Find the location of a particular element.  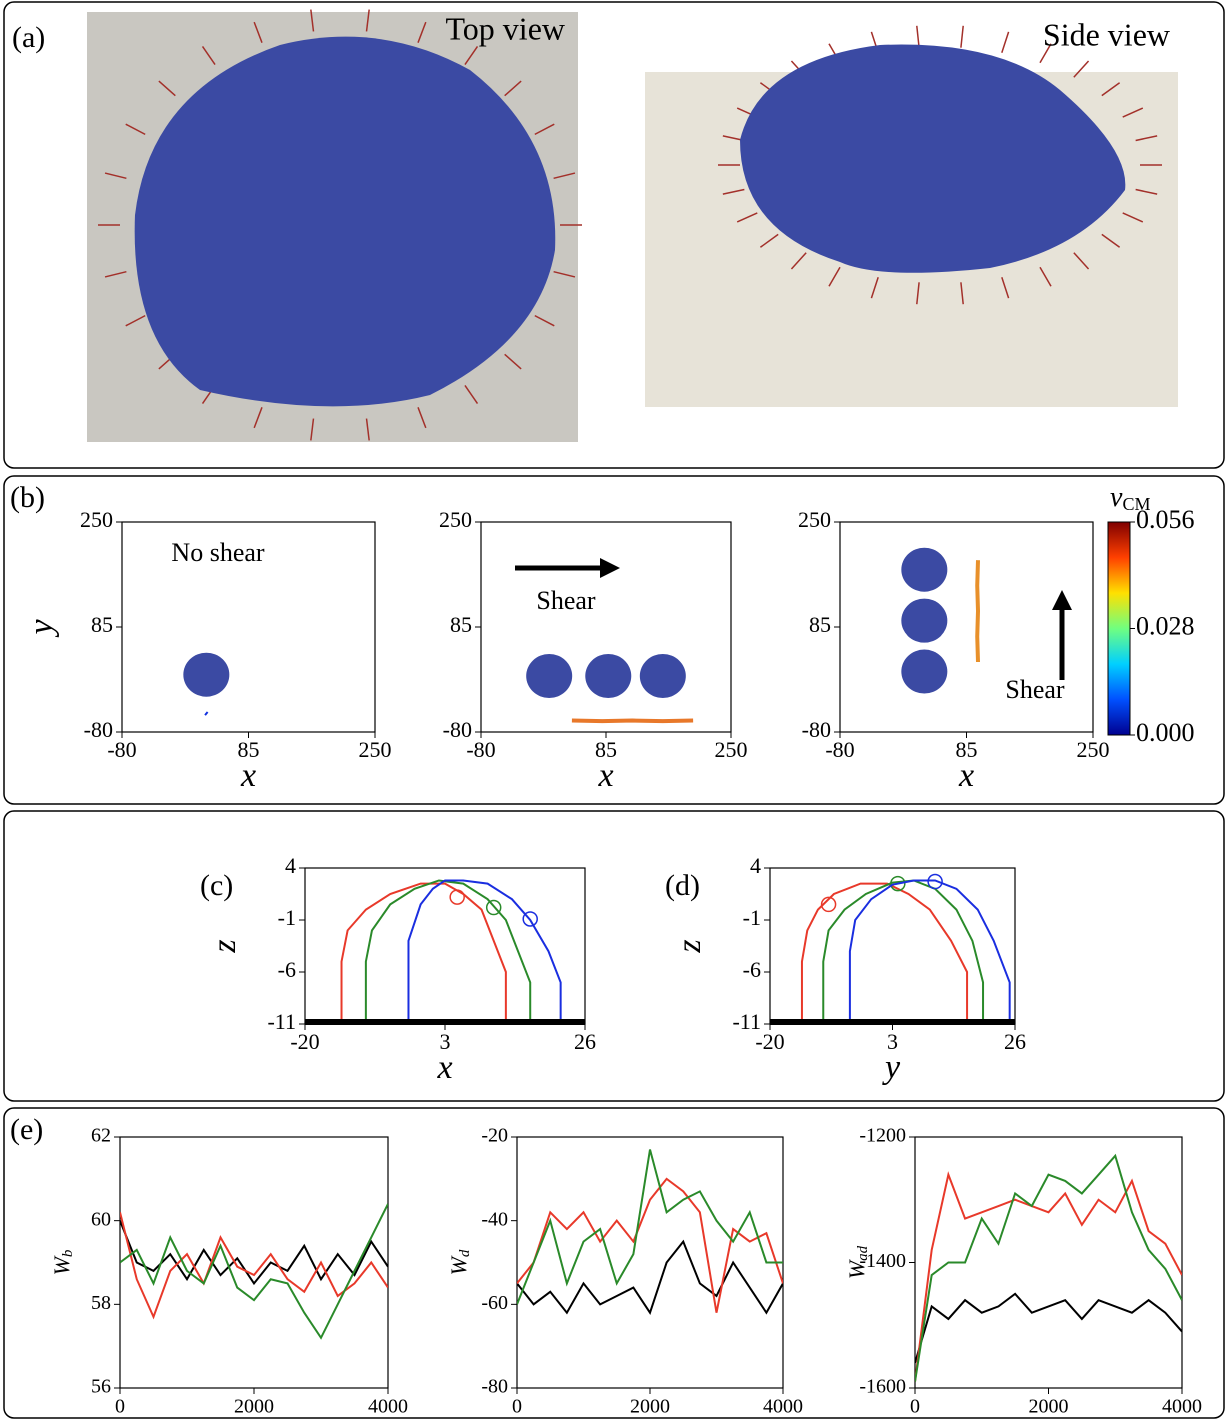

y-axis-label: Wb is located at coordinates (62, 1262).